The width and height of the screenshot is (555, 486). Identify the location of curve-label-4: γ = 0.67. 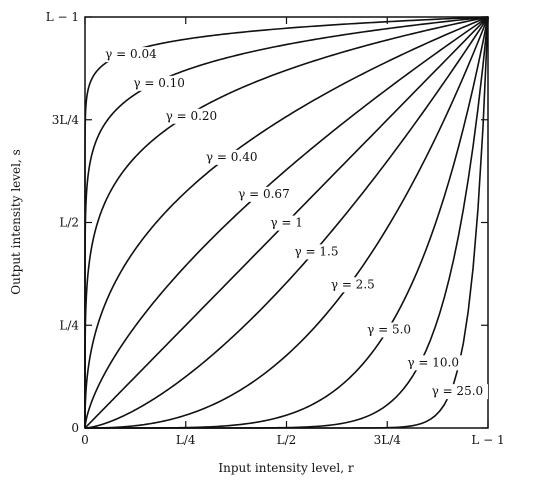
(264, 194).